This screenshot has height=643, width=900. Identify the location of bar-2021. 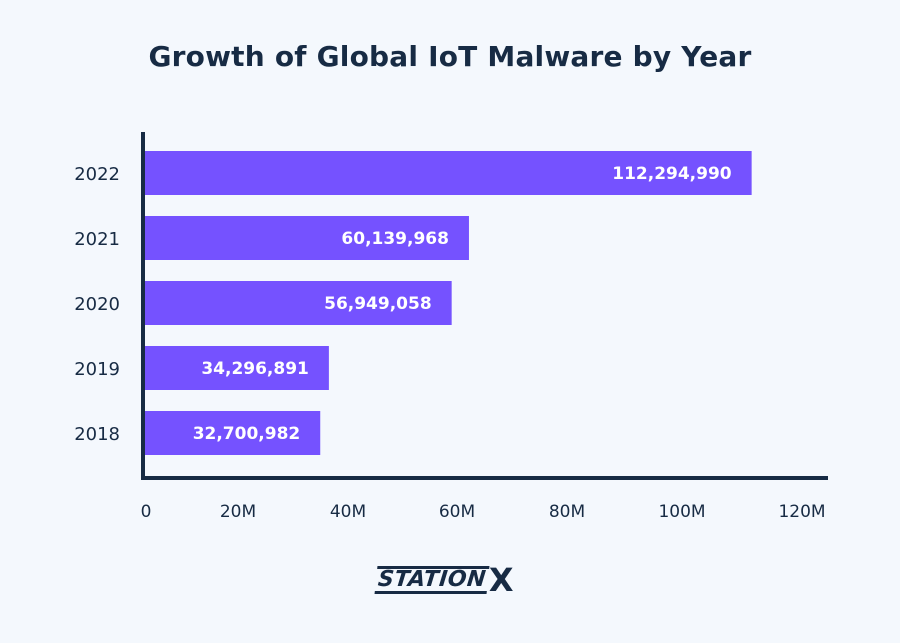
(306, 238).